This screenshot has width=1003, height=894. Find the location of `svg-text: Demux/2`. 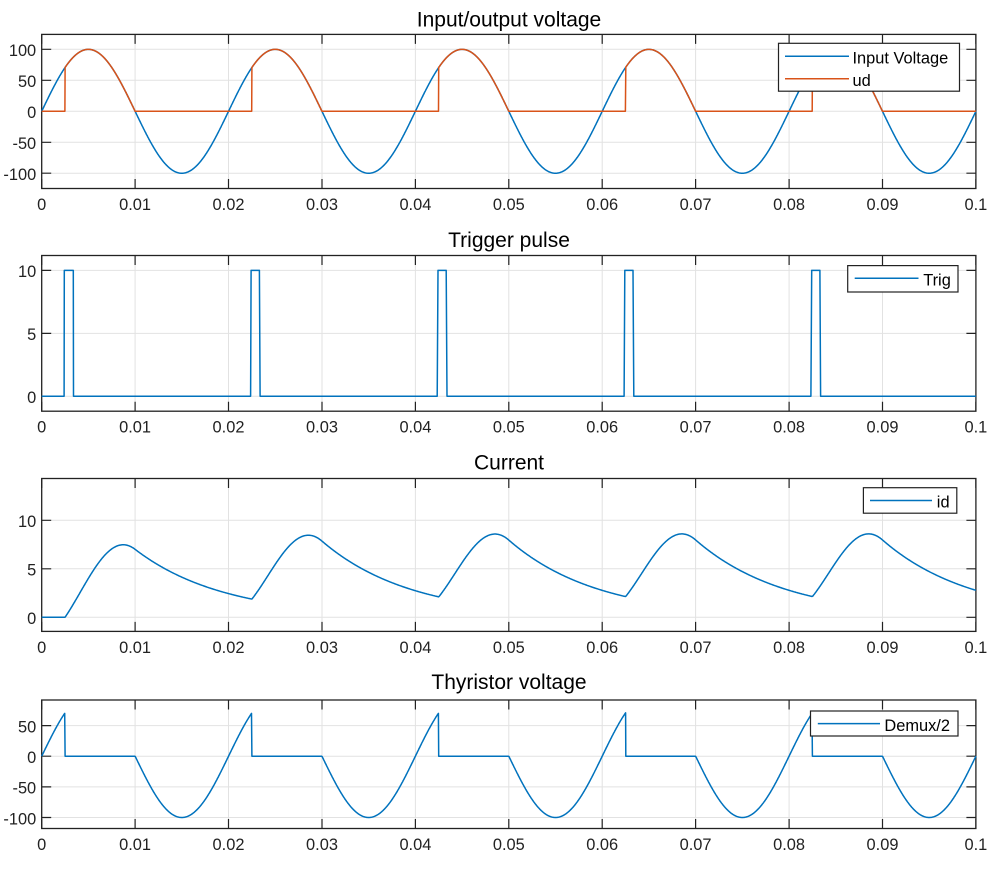

svg-text: Demux/2 is located at coordinates (917, 726).